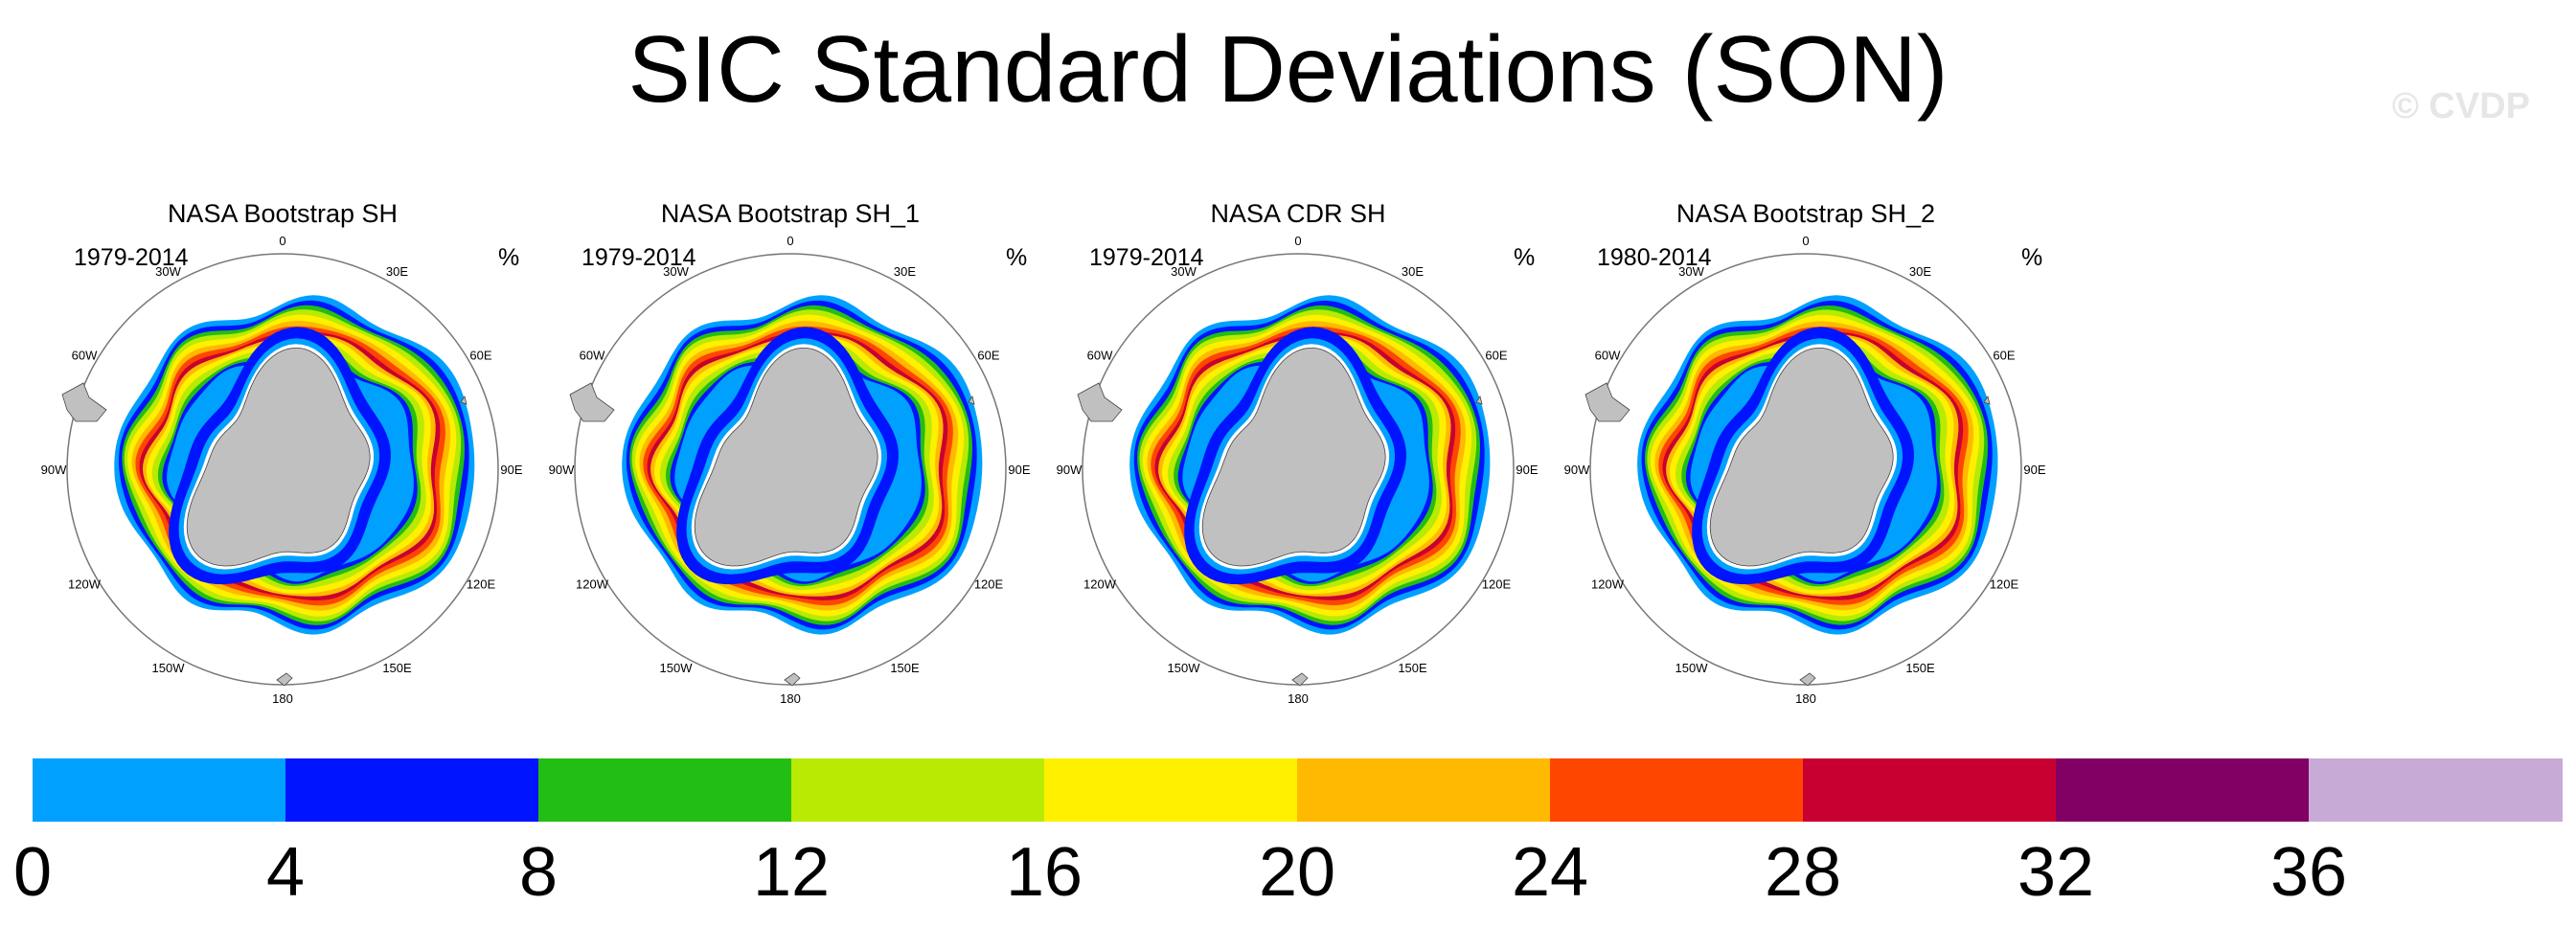  I want to click on panel-title: NASA Bootstrap SH, so click(283, 213).